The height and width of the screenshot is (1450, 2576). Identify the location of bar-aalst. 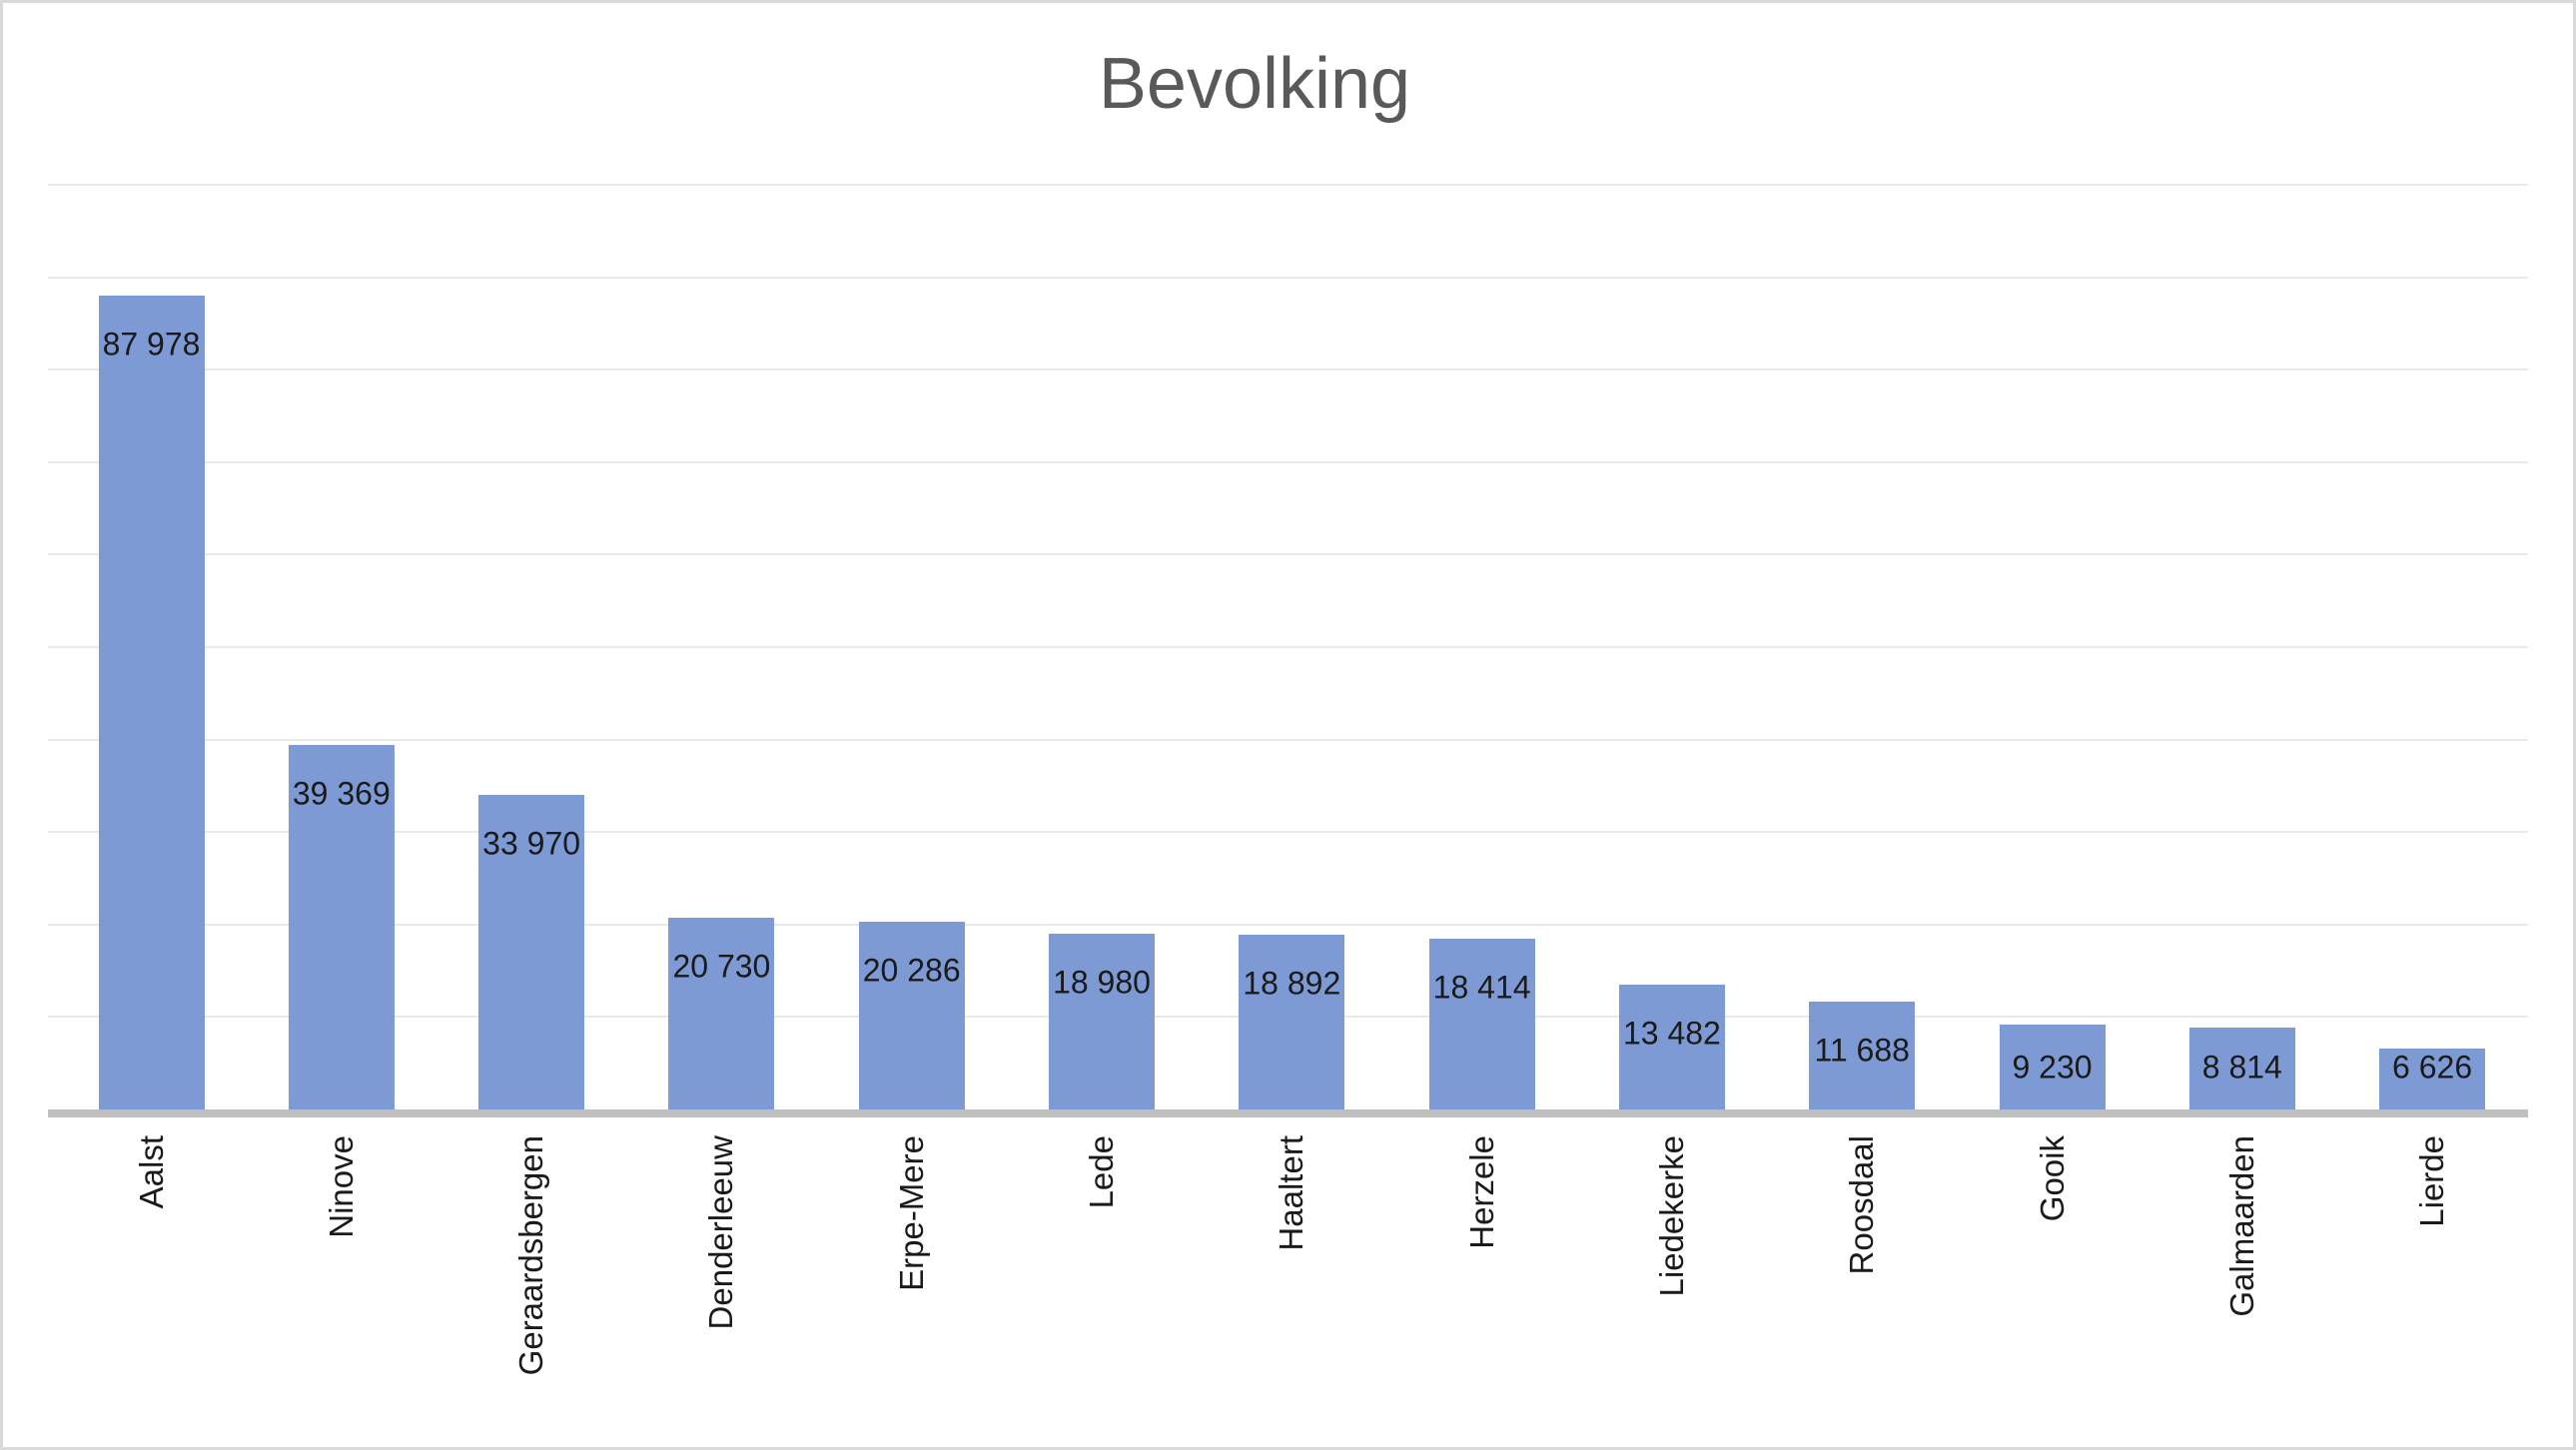
(152, 702).